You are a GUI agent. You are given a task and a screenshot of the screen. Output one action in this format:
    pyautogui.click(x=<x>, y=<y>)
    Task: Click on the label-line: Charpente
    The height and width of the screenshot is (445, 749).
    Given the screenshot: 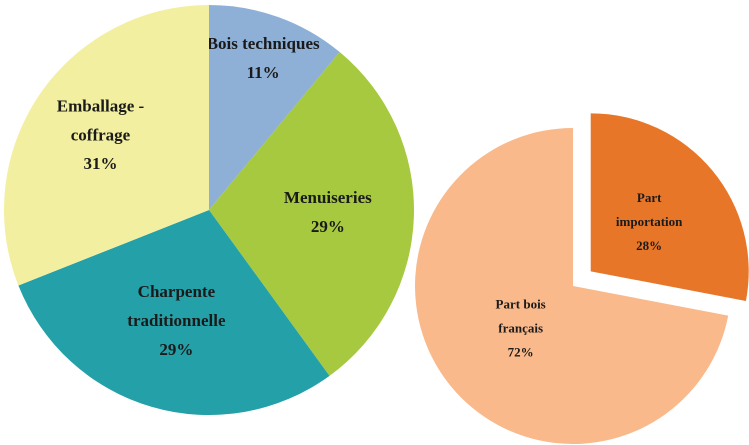 What is the action you would take?
    pyautogui.click(x=177, y=291)
    